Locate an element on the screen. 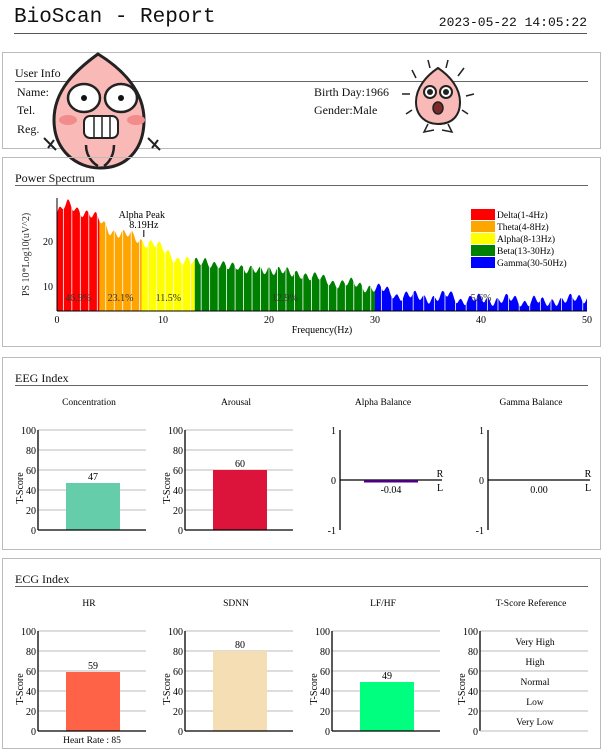 This screenshot has height=754, width=603. mascot-sticker-surprised is located at coordinates (438, 96).